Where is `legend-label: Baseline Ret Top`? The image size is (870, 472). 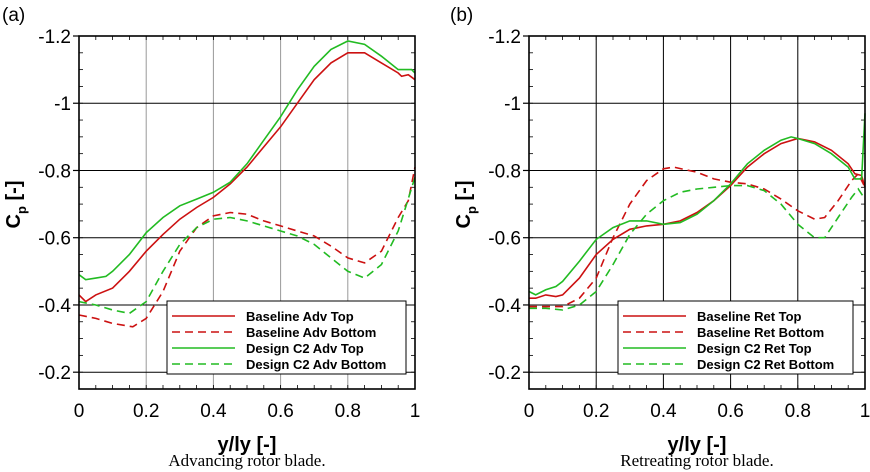 legend-label: Baseline Ret Top is located at coordinates (749, 316).